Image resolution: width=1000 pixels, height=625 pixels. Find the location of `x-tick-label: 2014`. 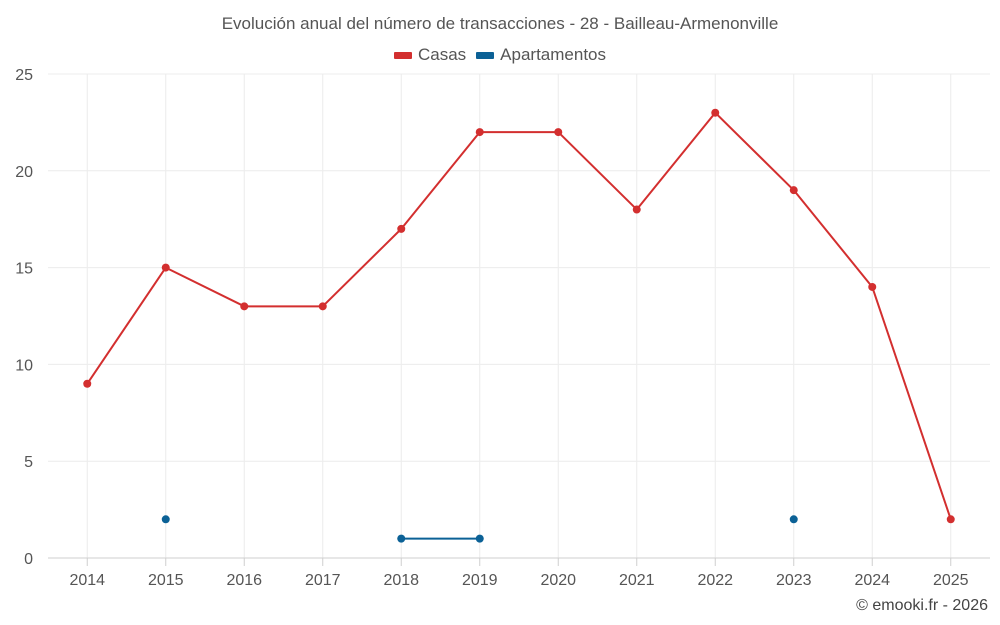

x-tick-label: 2014 is located at coordinates (87, 580).